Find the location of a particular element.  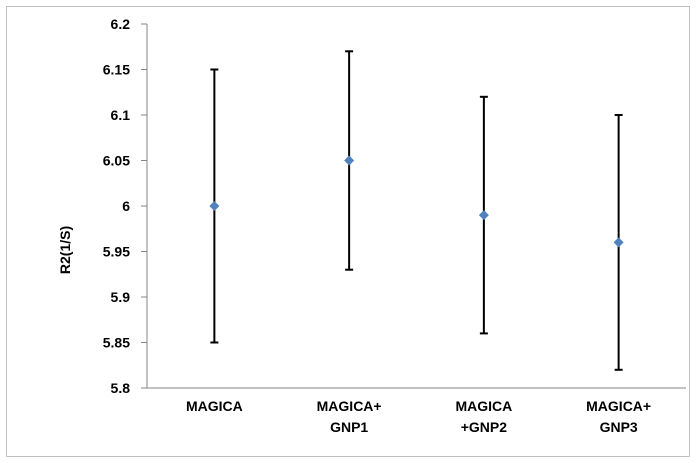

x-category-label: MAGICA is located at coordinates (214, 406).